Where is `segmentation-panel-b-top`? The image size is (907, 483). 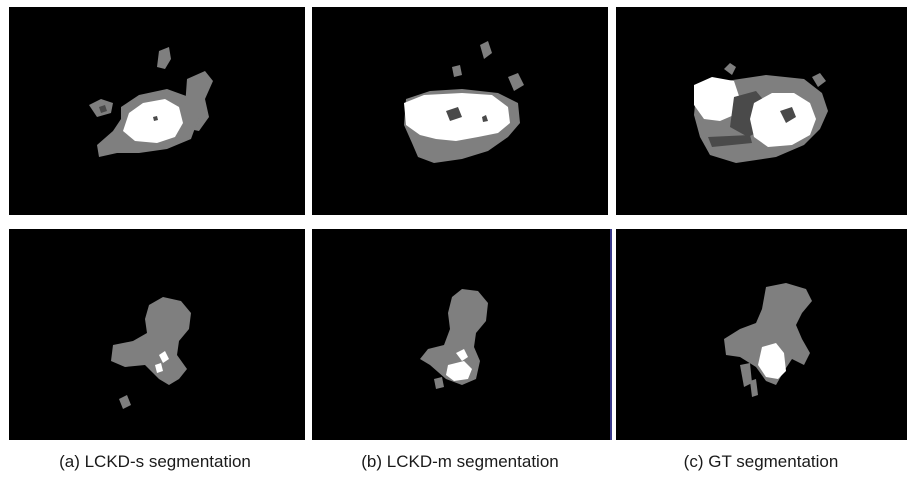 segmentation-panel-b-top is located at coordinates (460, 111).